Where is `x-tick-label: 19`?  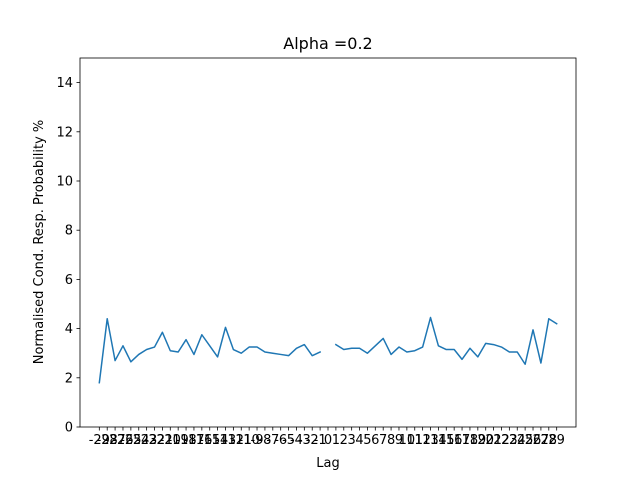
x-tick-label: 19 is located at coordinates (478, 440).